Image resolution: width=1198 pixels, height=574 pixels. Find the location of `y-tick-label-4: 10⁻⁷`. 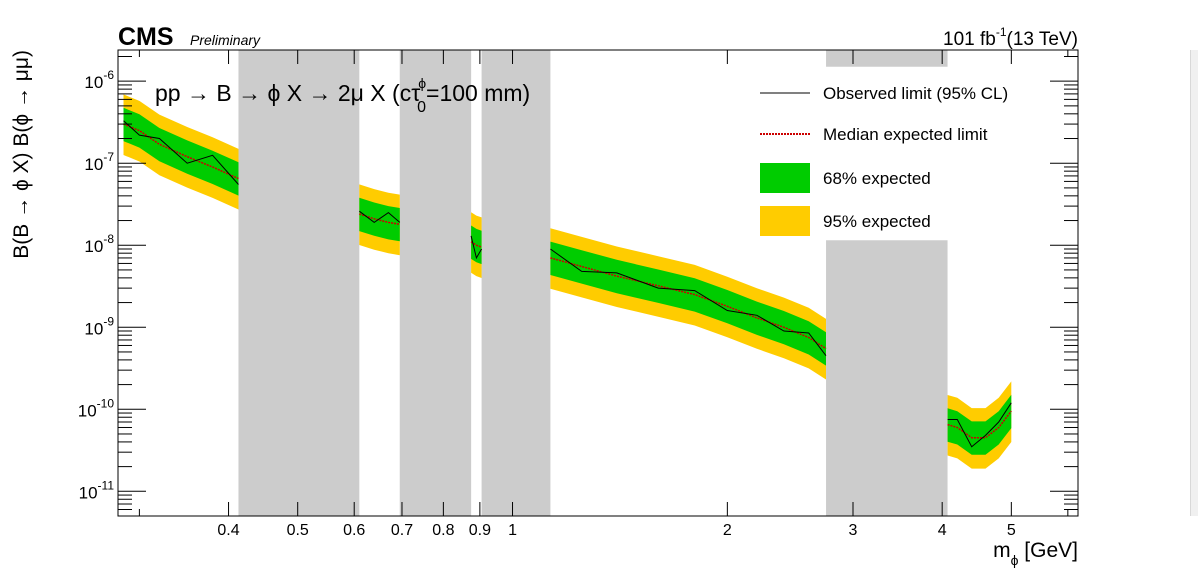

y-tick-label-4: 10⁻⁷ is located at coordinates (99, 162).